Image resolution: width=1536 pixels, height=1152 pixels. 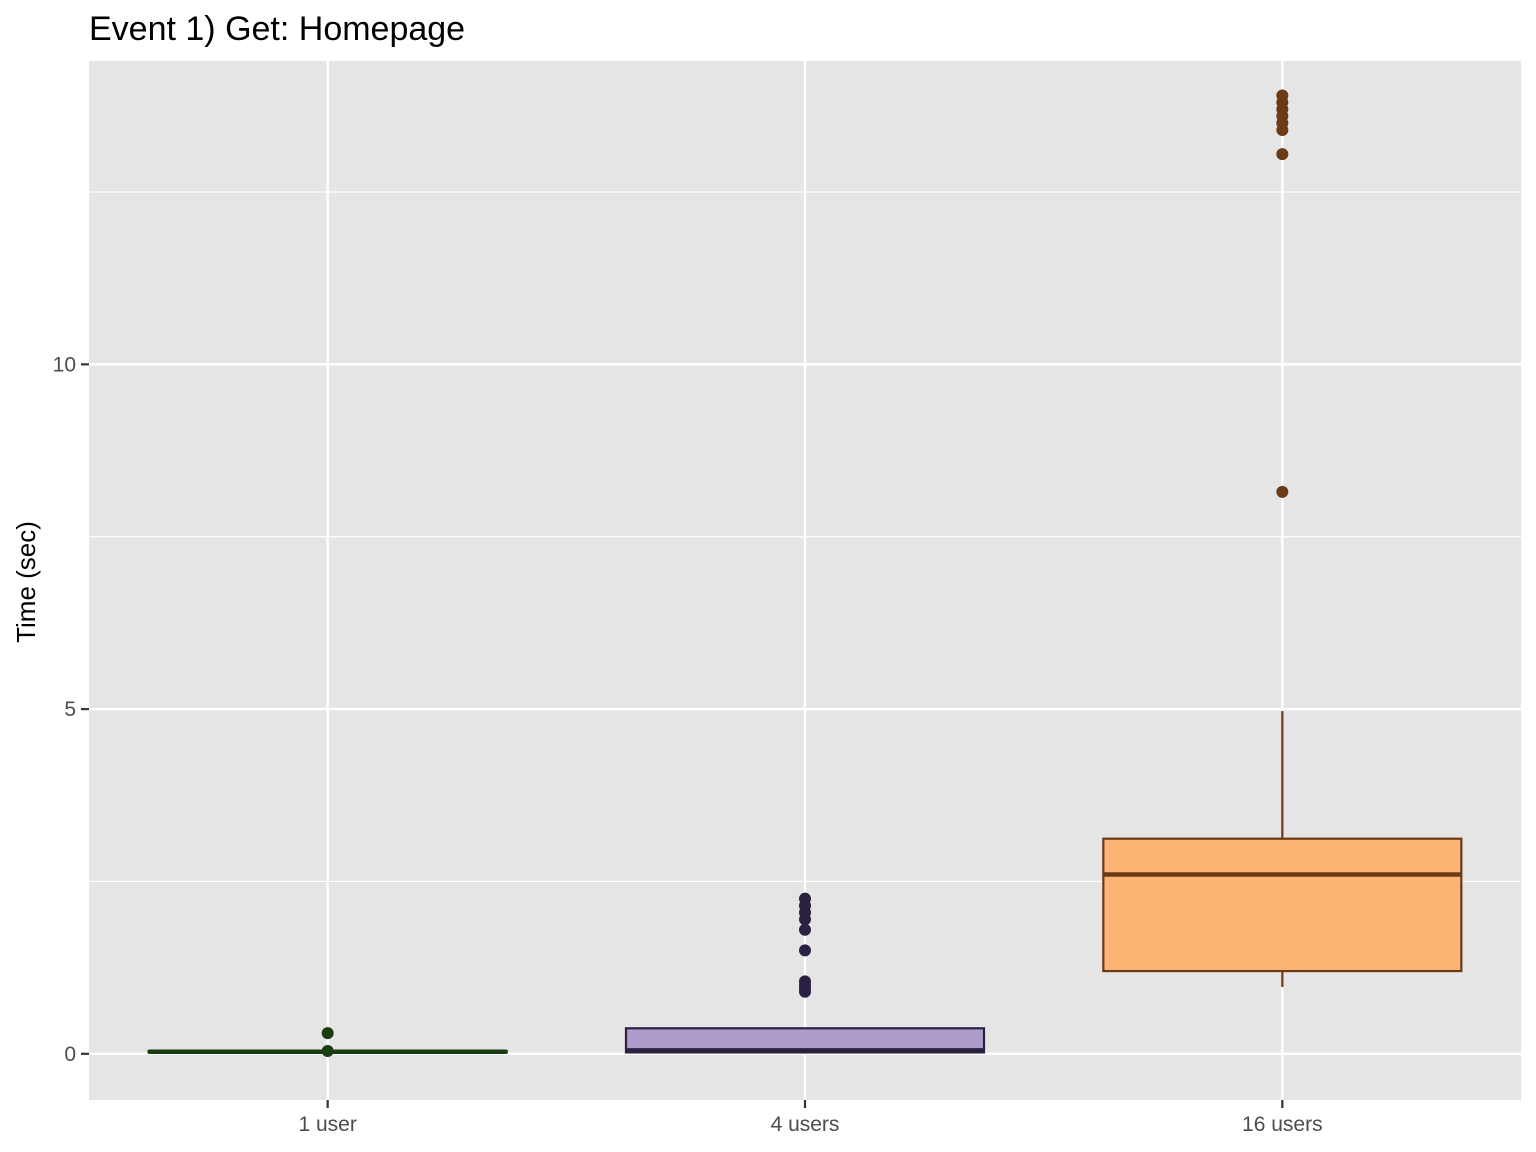 I want to click on y-tick-label: 5, so click(x=70, y=709).